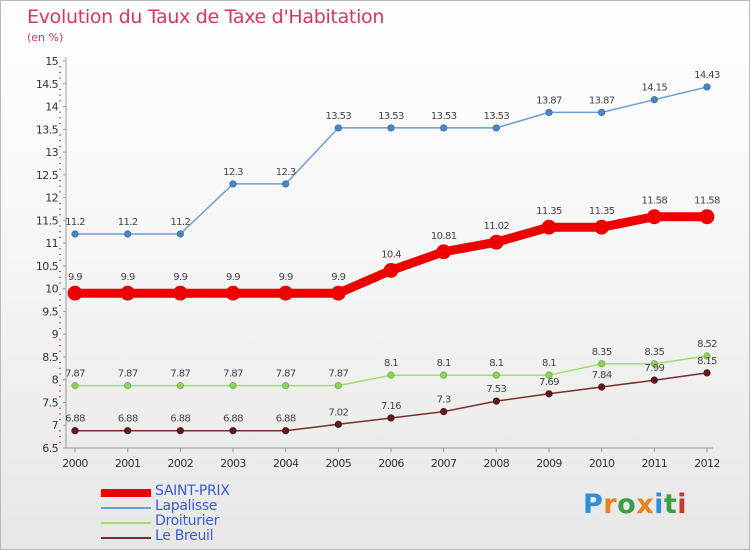  Describe the element at coordinates (549, 463) in the screenshot. I see `x-tick-label: 2009` at that location.